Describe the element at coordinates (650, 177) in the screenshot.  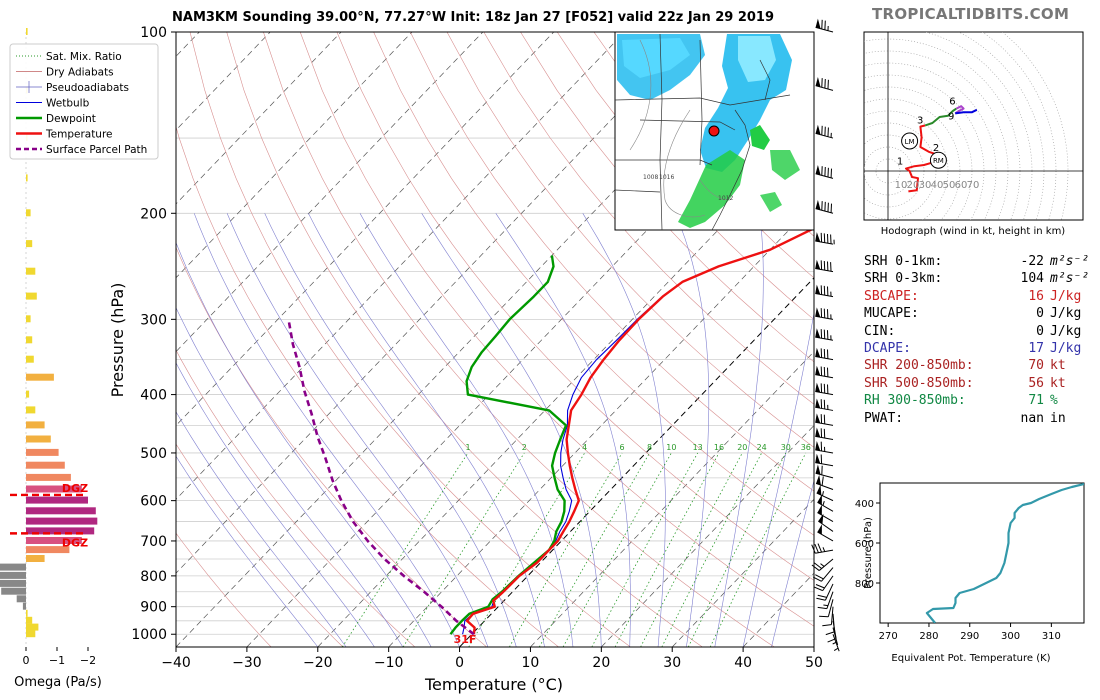
I see `map-isobar-label: 1008` at that location.